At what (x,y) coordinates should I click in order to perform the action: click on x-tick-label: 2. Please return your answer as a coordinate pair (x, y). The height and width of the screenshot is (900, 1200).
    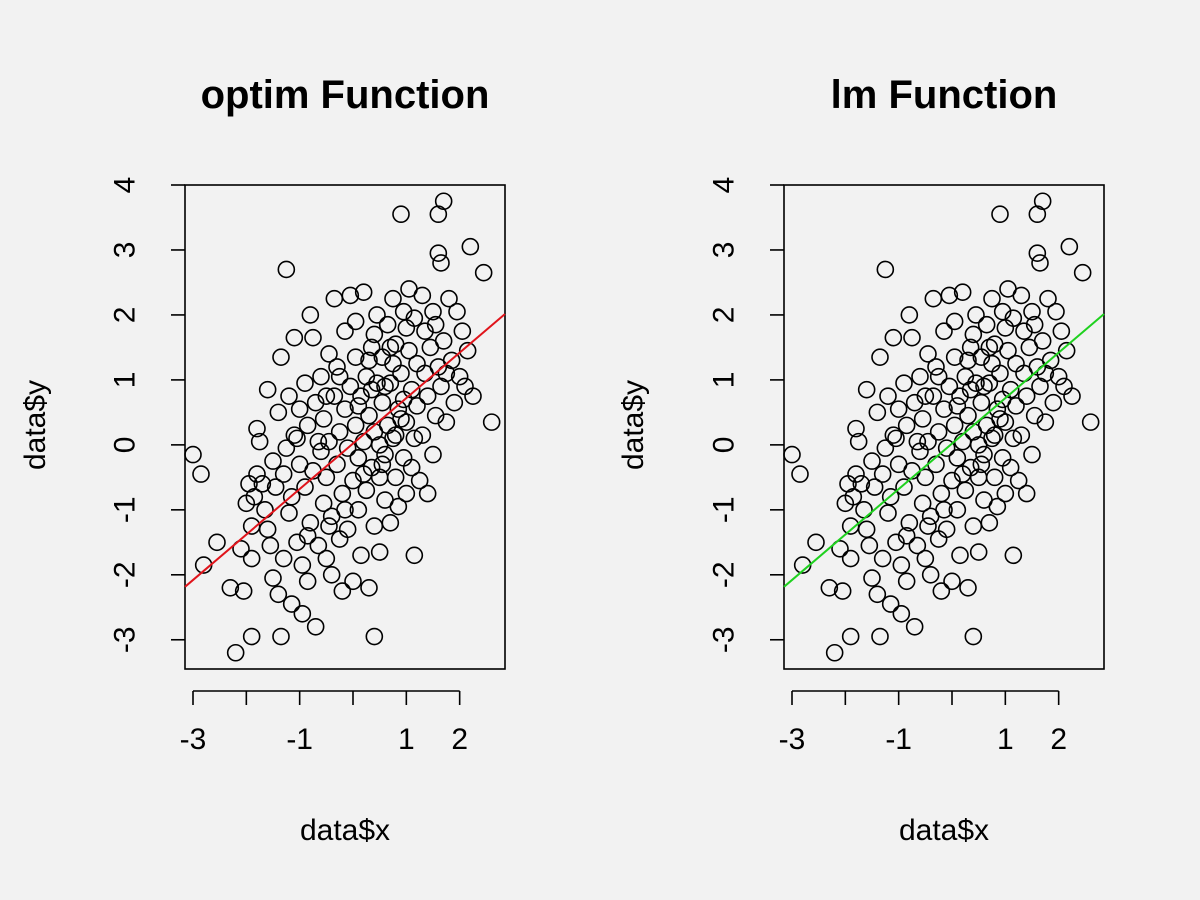
    Looking at the image, I should click on (1058, 739).